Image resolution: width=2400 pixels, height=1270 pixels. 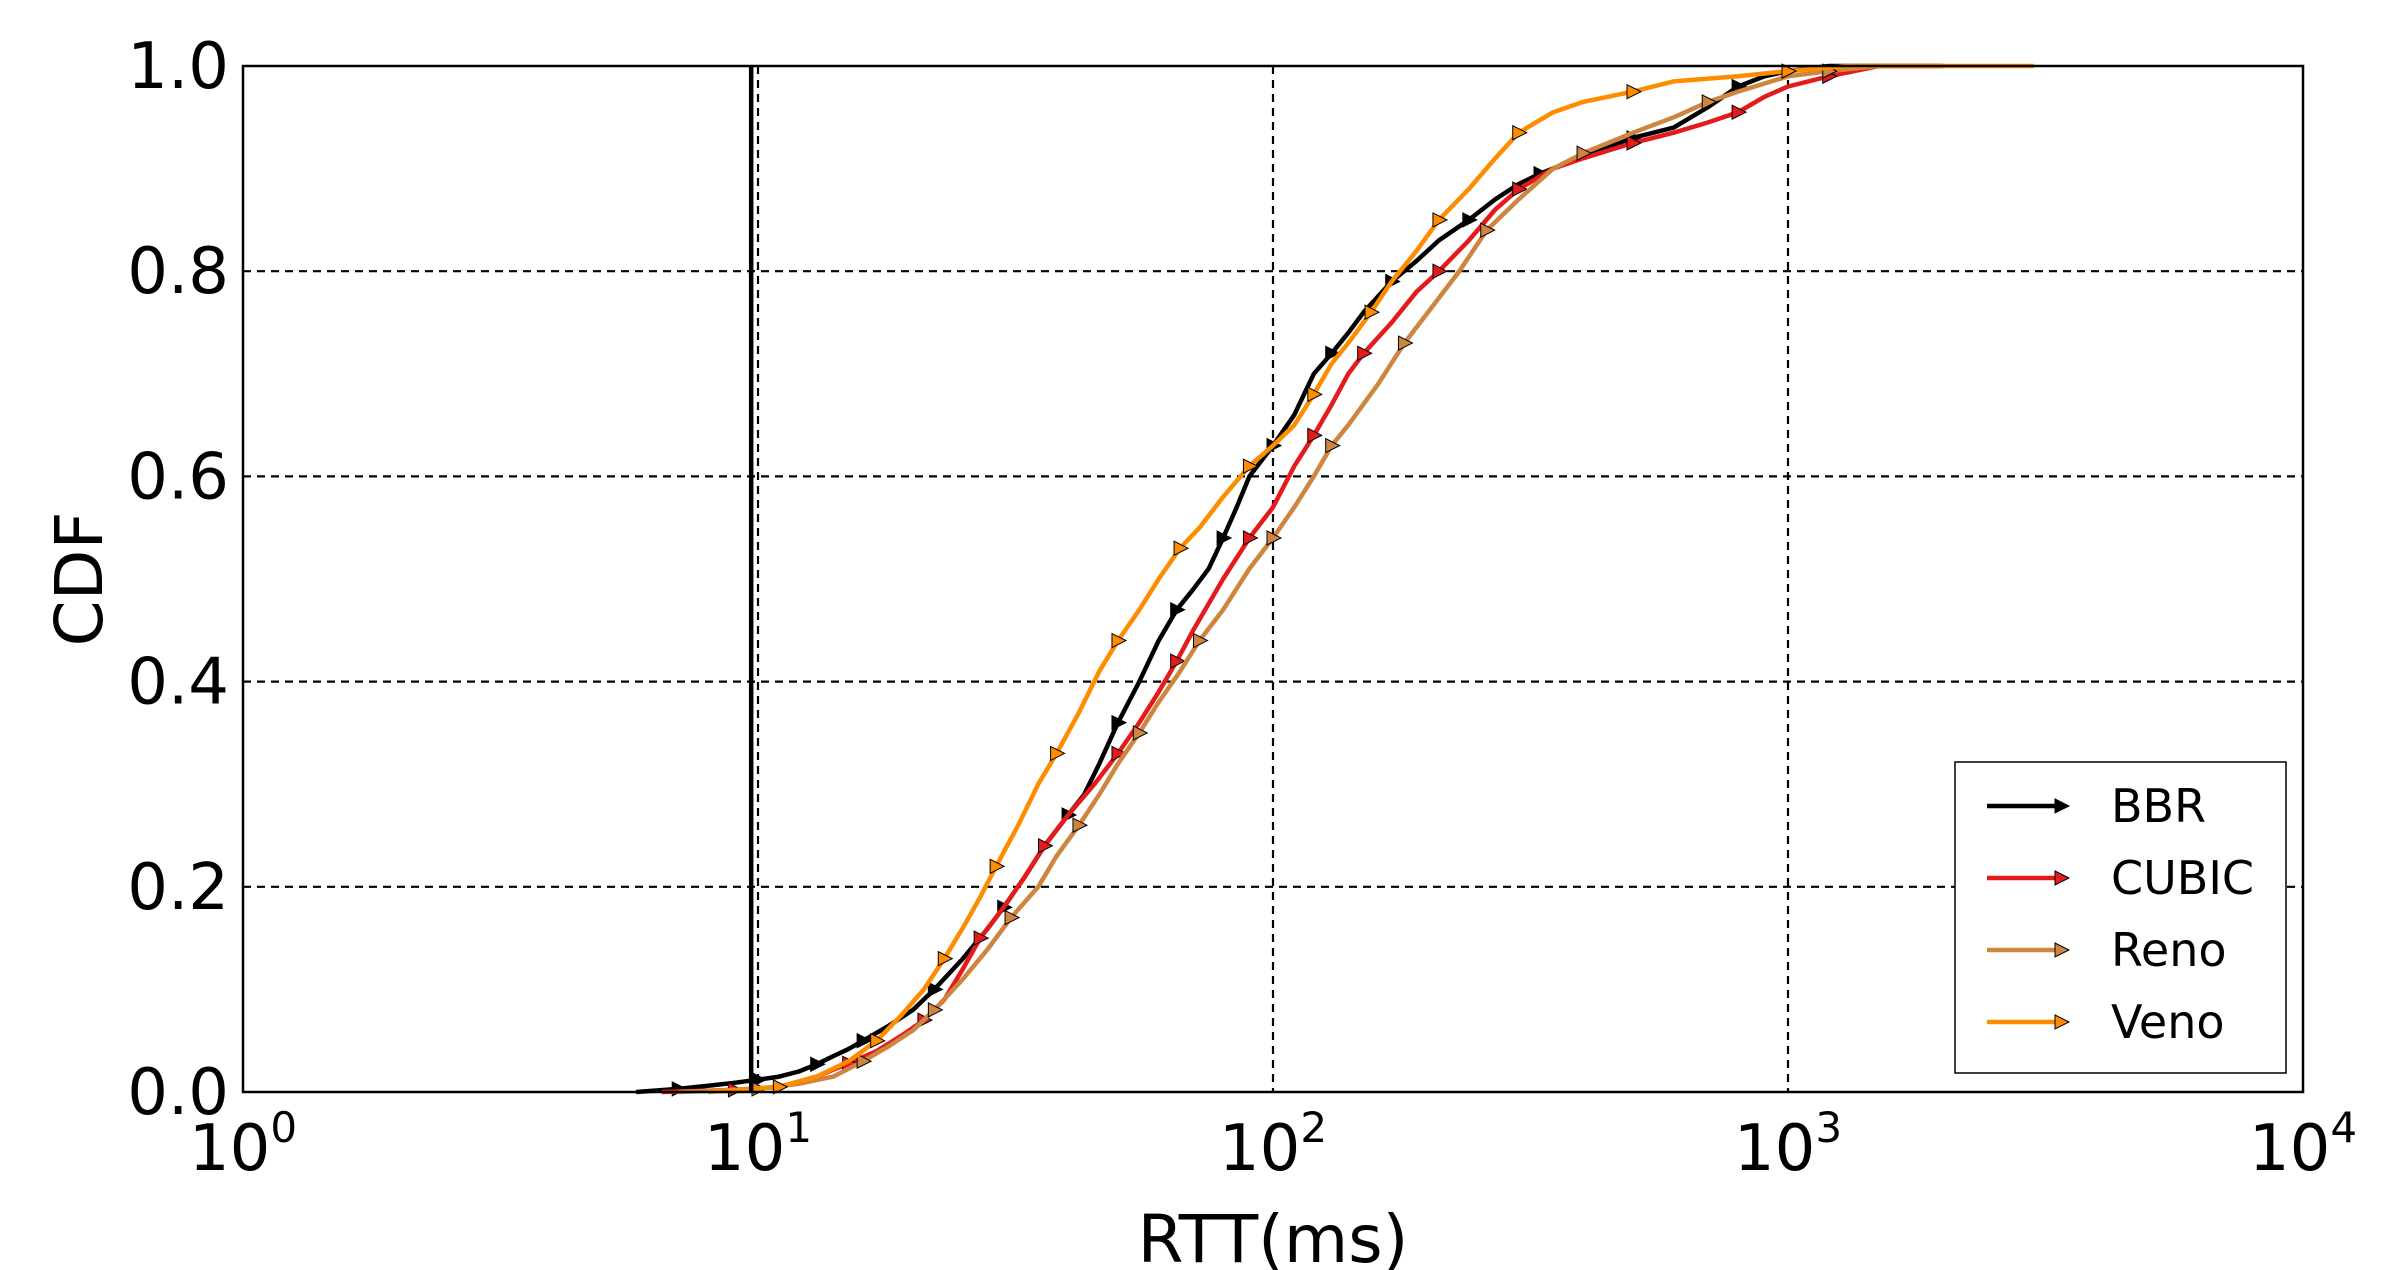 What do you see at coordinates (1788, 1144) in the screenshot?
I see `x-tick-label: 10³` at bounding box center [1788, 1144].